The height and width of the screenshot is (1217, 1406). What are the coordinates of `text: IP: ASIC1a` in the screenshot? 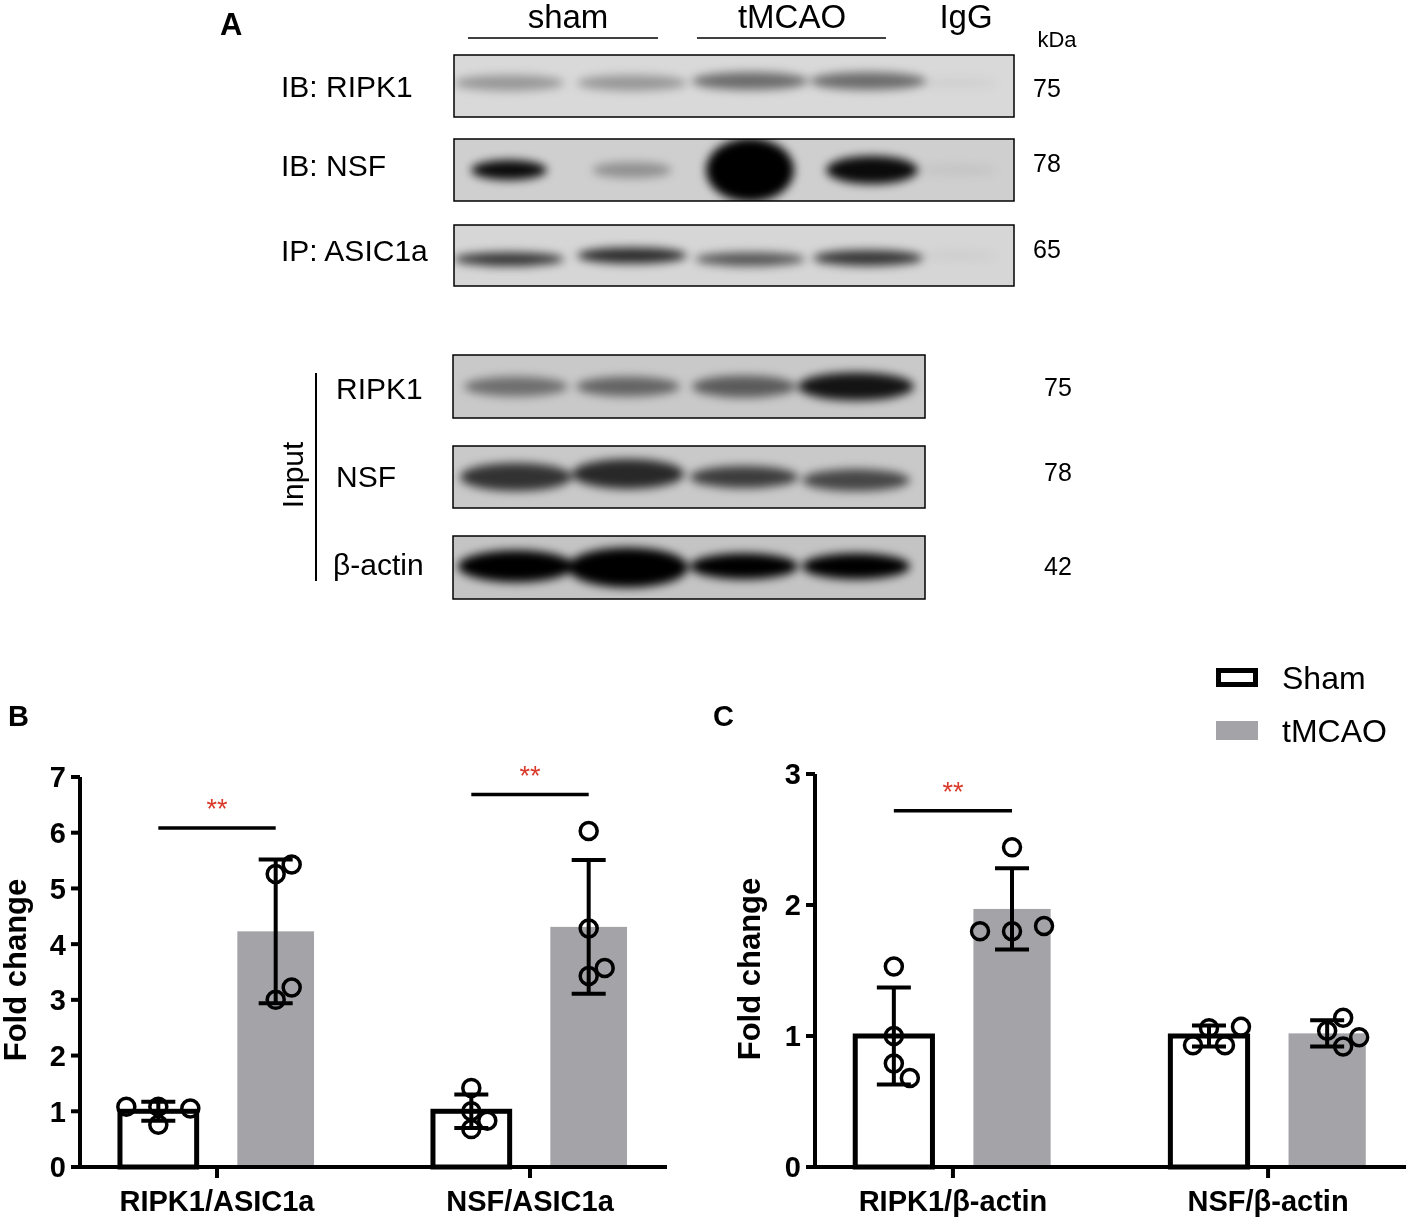 It's located at (355, 250).